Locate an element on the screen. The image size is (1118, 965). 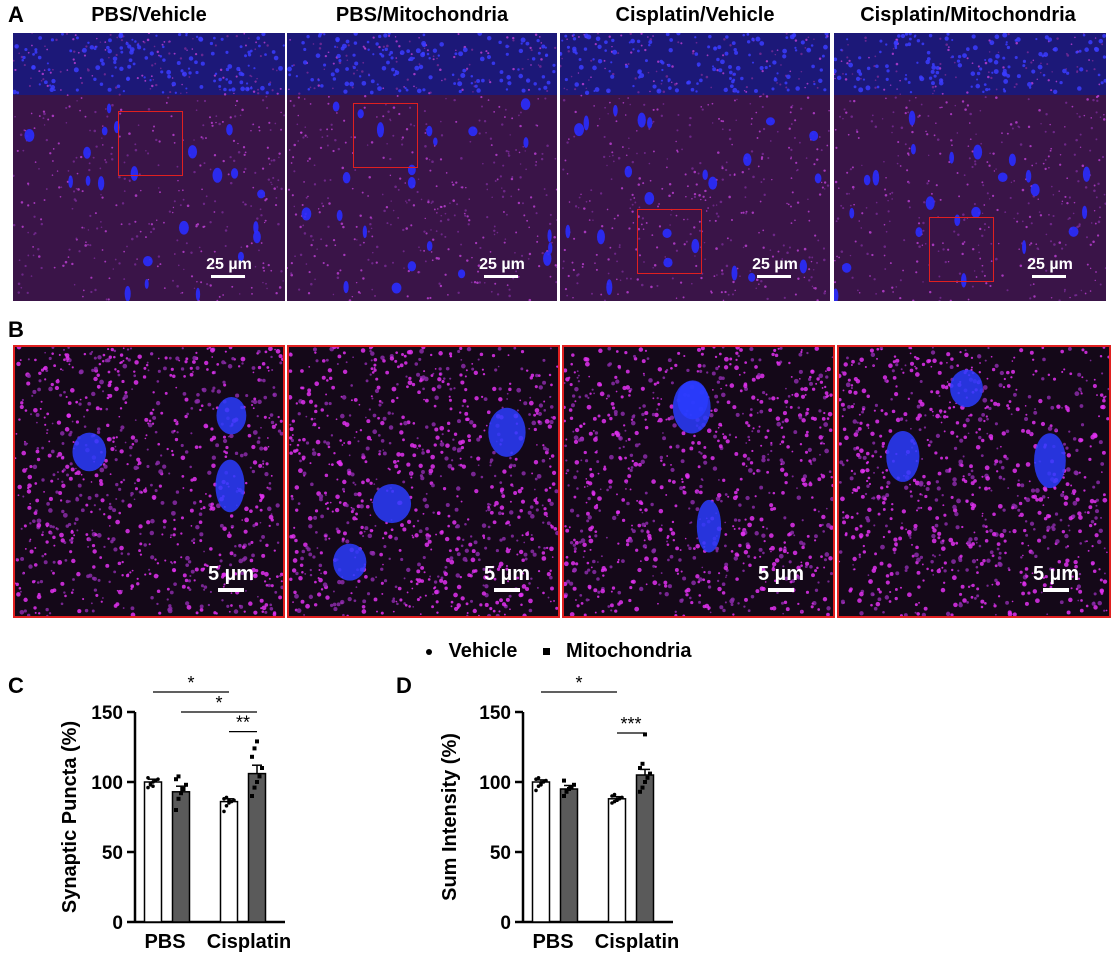
micrograph-a-cisplatin-mitochondria is located at coordinates (970, 167).